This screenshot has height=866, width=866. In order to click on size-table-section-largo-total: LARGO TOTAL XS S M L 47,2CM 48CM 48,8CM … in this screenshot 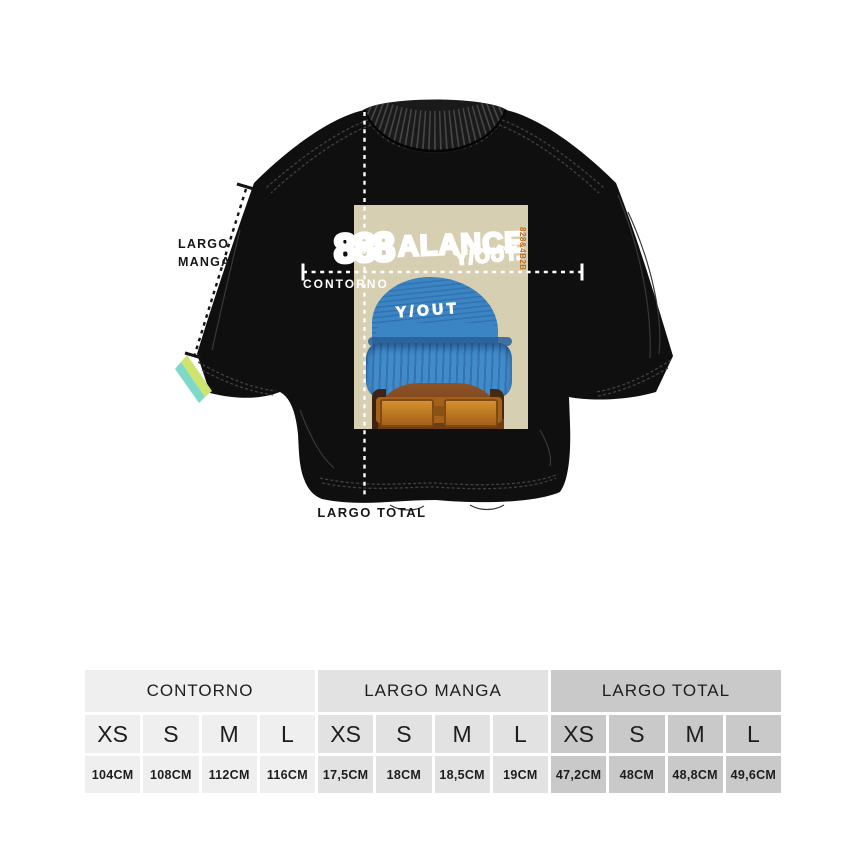, I will do `click(666, 731)`.